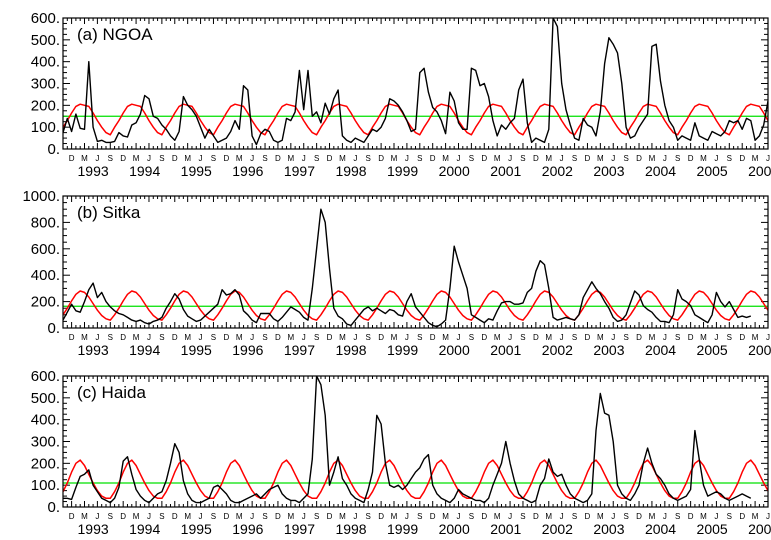  What do you see at coordinates (712, 529) in the screenshot?
I see `year-label: 2005` at bounding box center [712, 529].